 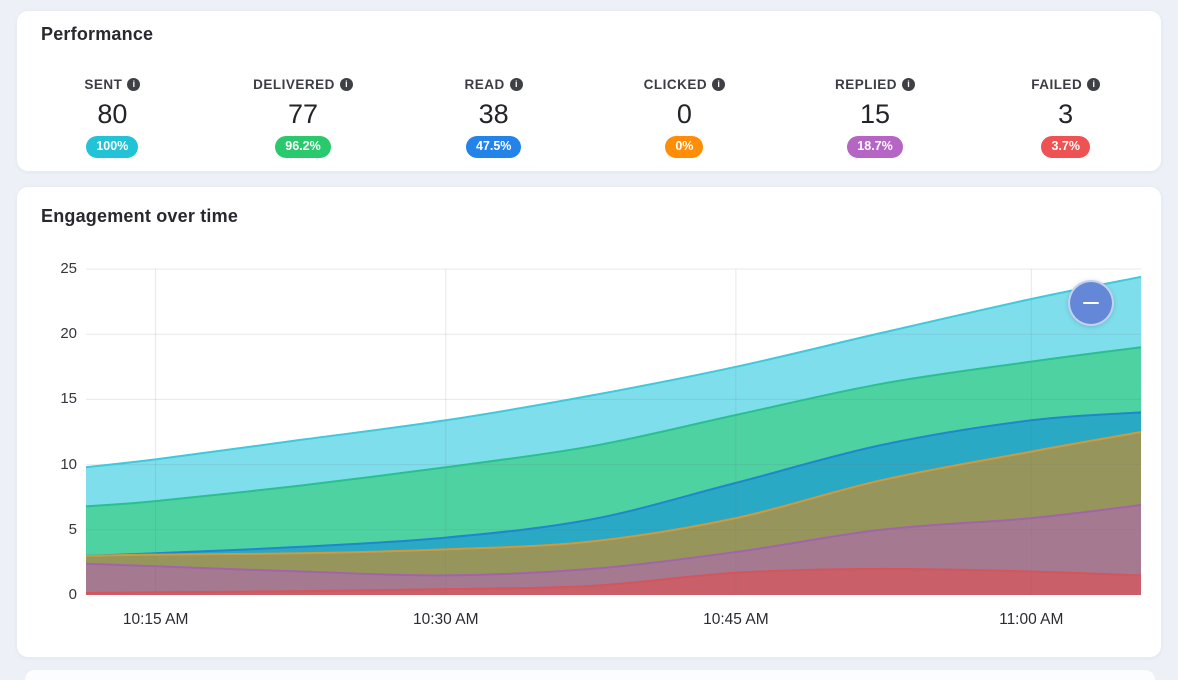 I want to click on x-axis-label: 10:15 AM, so click(x=155, y=619).